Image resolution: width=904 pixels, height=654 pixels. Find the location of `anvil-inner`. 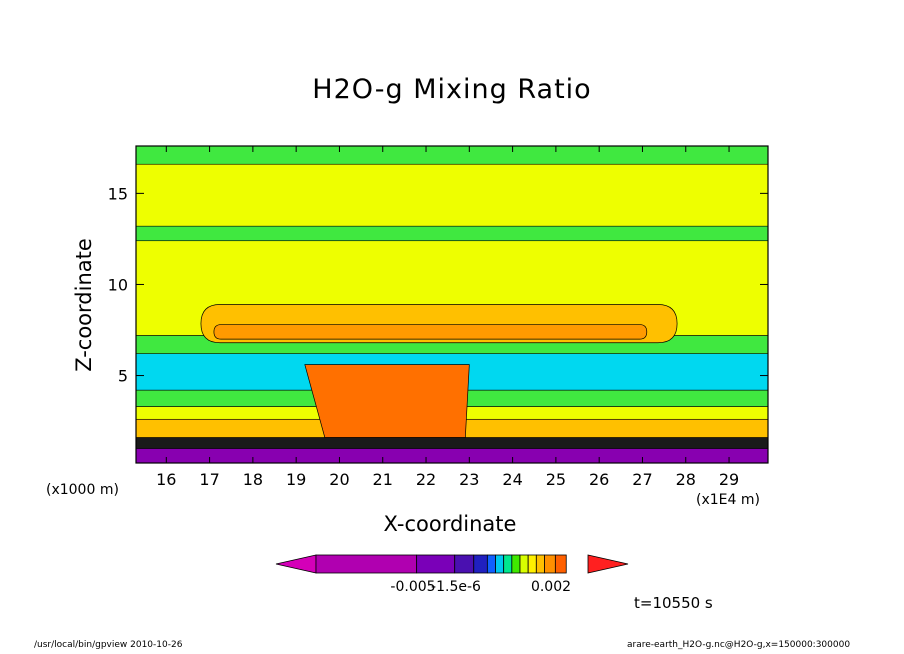

anvil-inner is located at coordinates (430, 332).